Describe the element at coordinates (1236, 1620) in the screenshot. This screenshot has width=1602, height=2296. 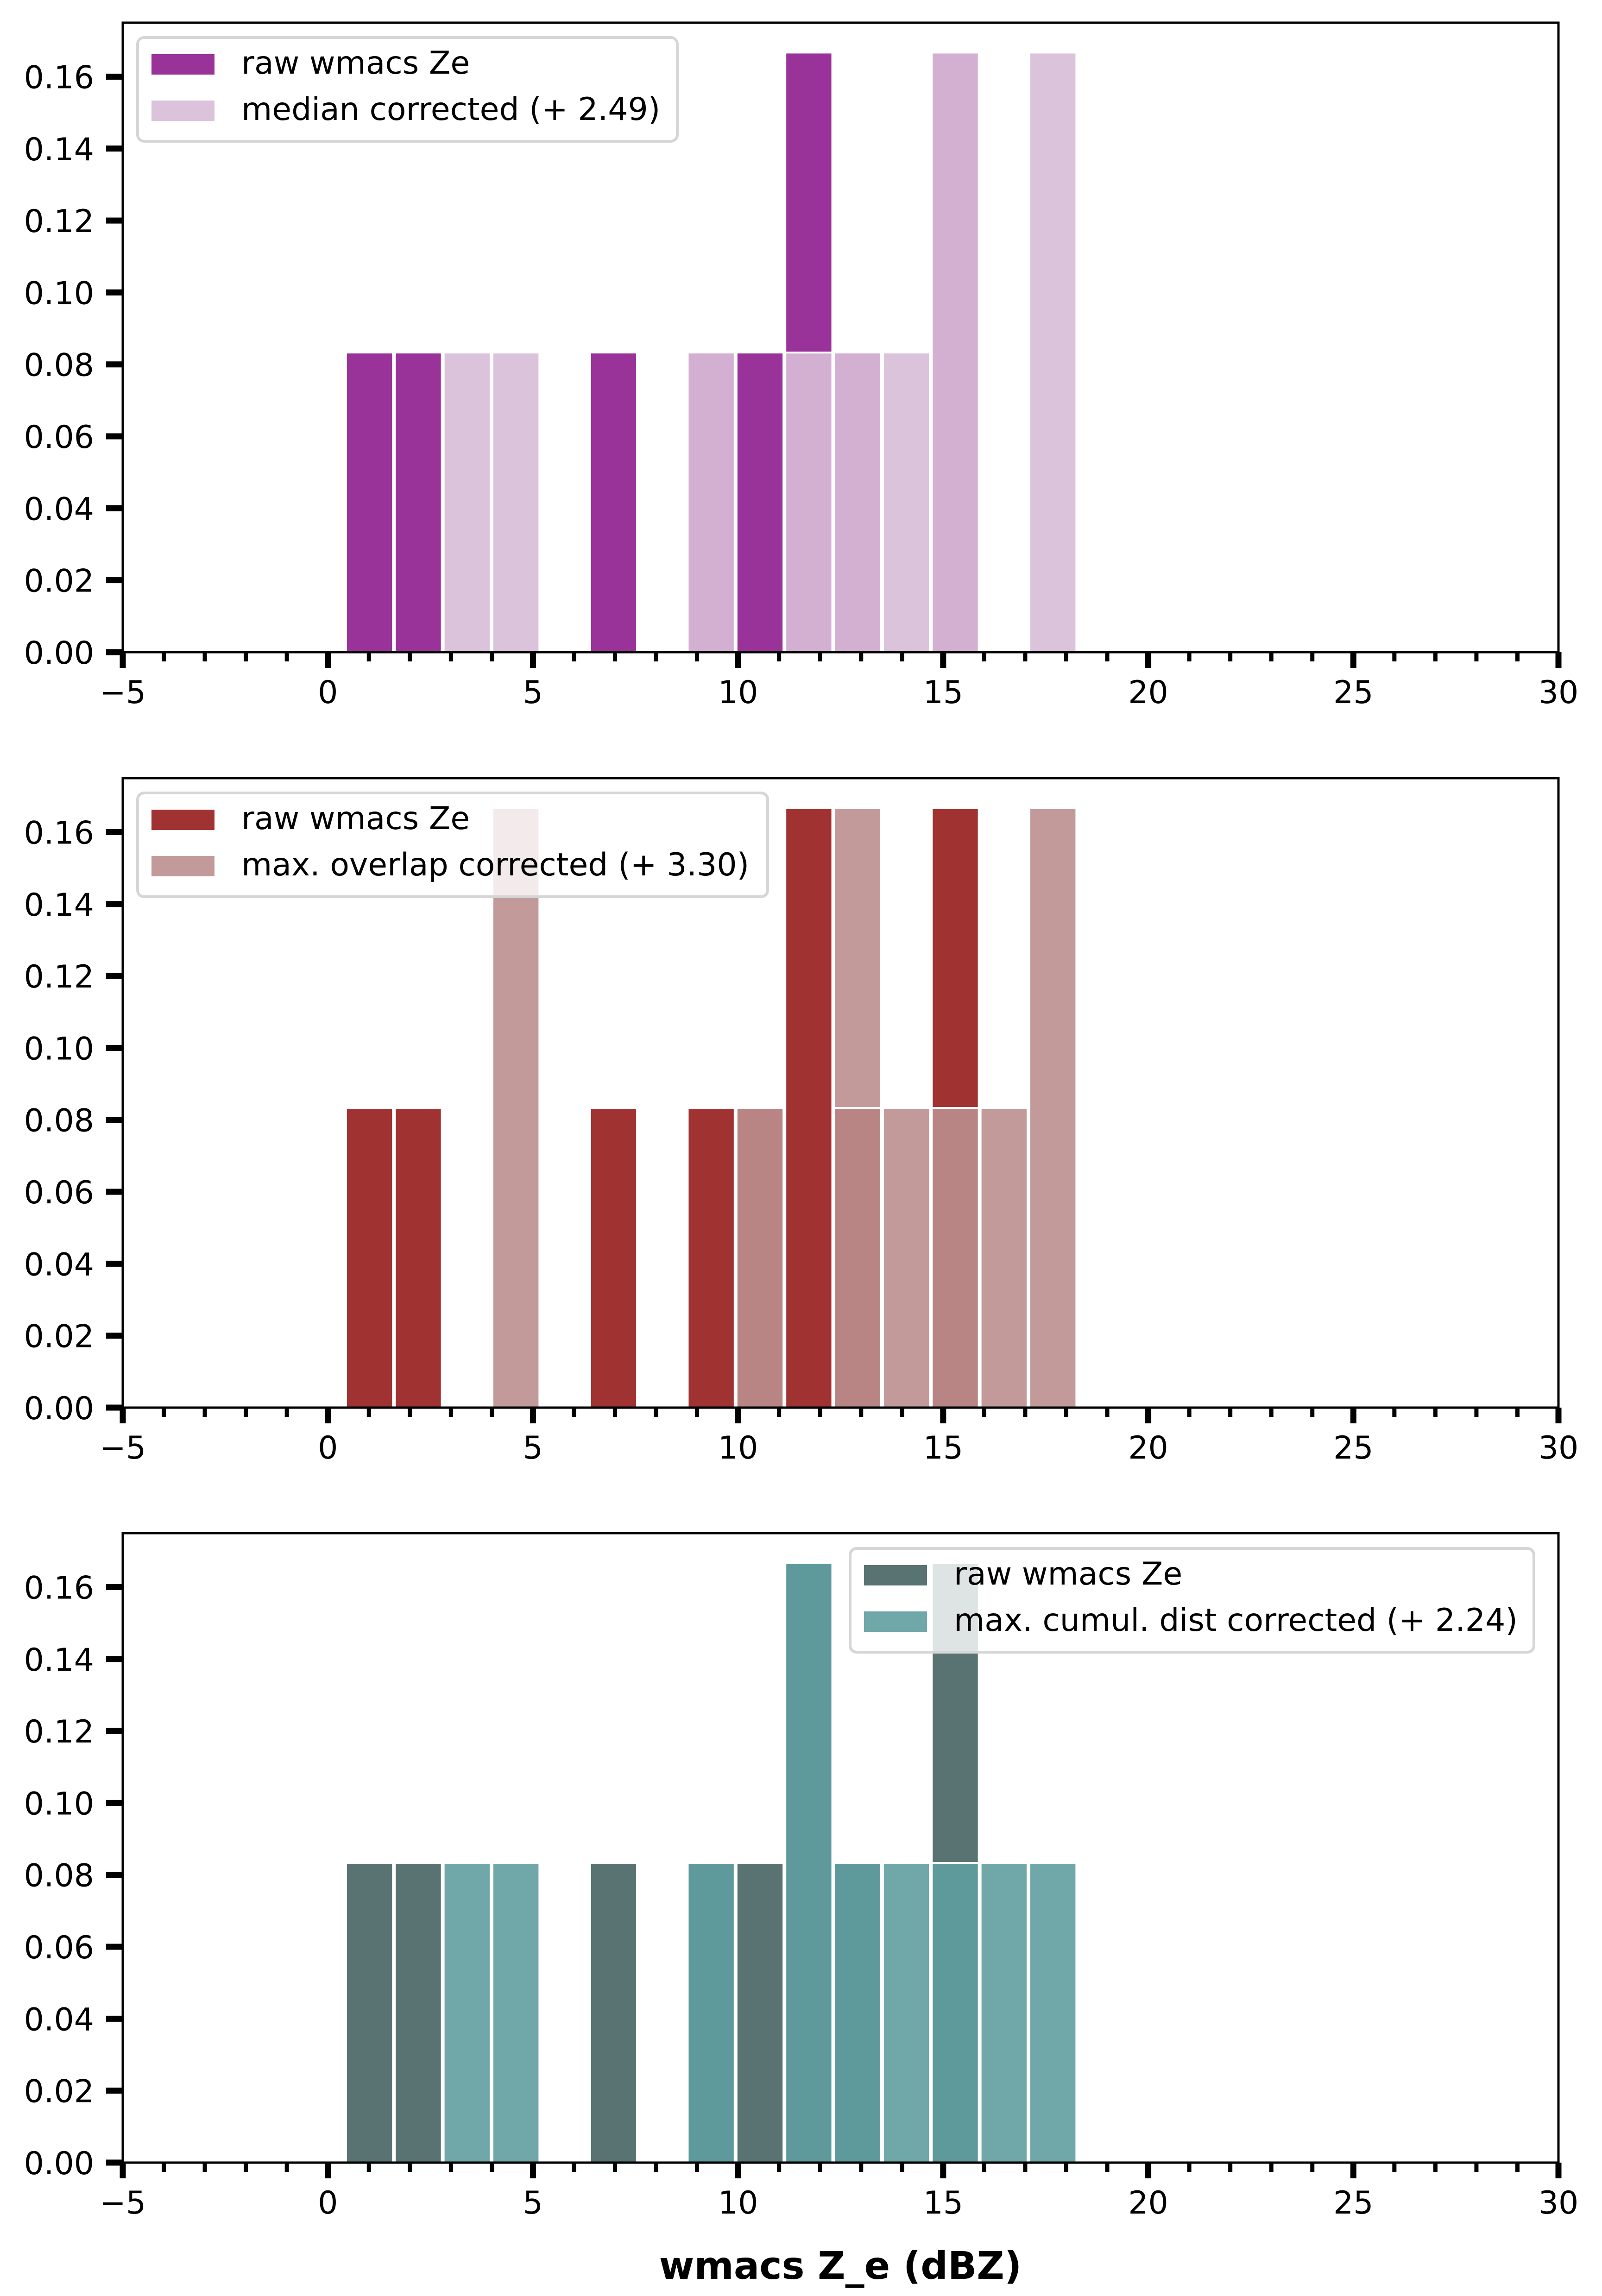
I see `legend-label-corrected: max. cumul. dist corrected (+ 2.24)` at that location.